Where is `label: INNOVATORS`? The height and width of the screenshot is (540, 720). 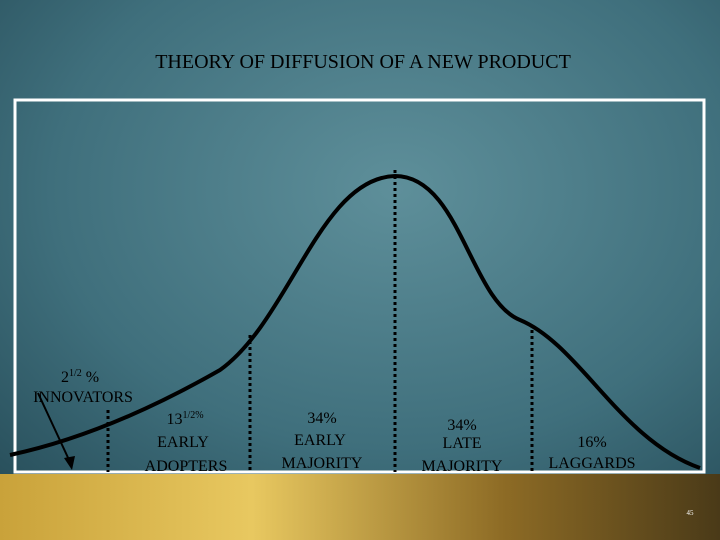
label: INNOVATORS is located at coordinates (83, 397).